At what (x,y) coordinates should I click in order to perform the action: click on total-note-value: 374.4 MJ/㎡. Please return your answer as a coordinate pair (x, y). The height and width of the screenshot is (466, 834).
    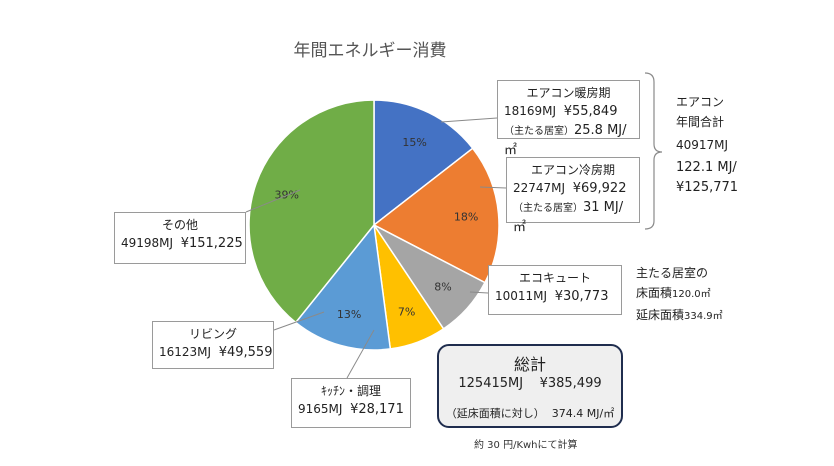
    Looking at the image, I should click on (583, 413).